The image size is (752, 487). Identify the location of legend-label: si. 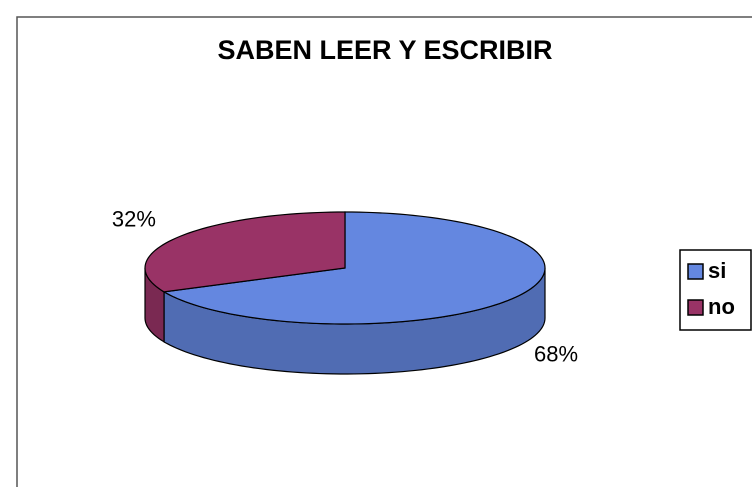
(717, 270).